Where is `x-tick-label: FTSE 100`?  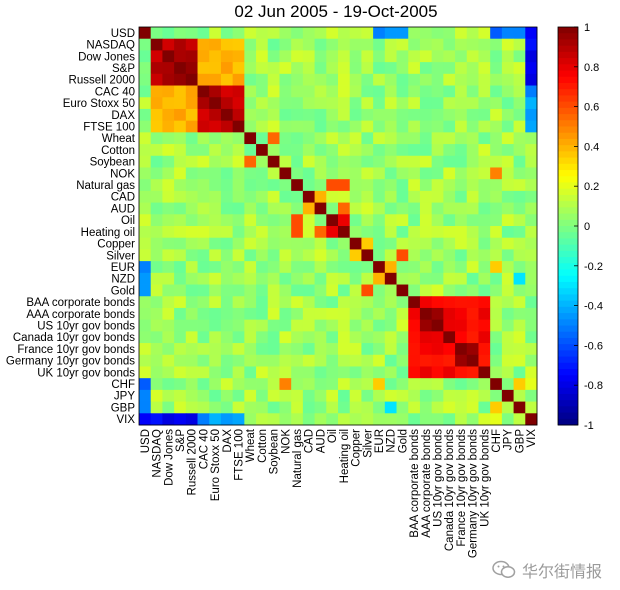
x-tick-label: FTSE 100 is located at coordinates (240, 455).